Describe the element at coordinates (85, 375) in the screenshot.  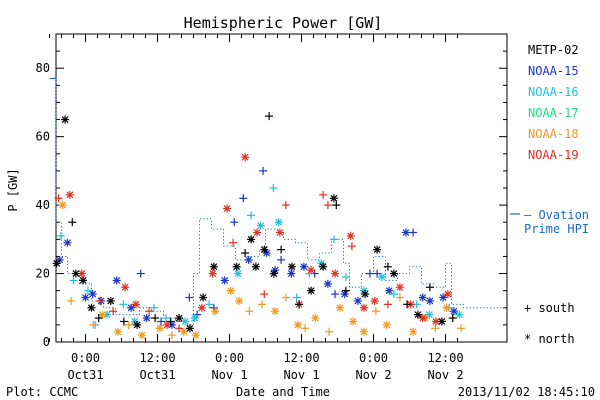
I see `x-tick-label-date: Oct31` at that location.